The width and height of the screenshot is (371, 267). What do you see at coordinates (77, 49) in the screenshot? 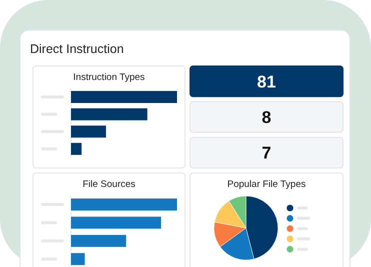
I see `text: Direct Instruction` at bounding box center [77, 49].